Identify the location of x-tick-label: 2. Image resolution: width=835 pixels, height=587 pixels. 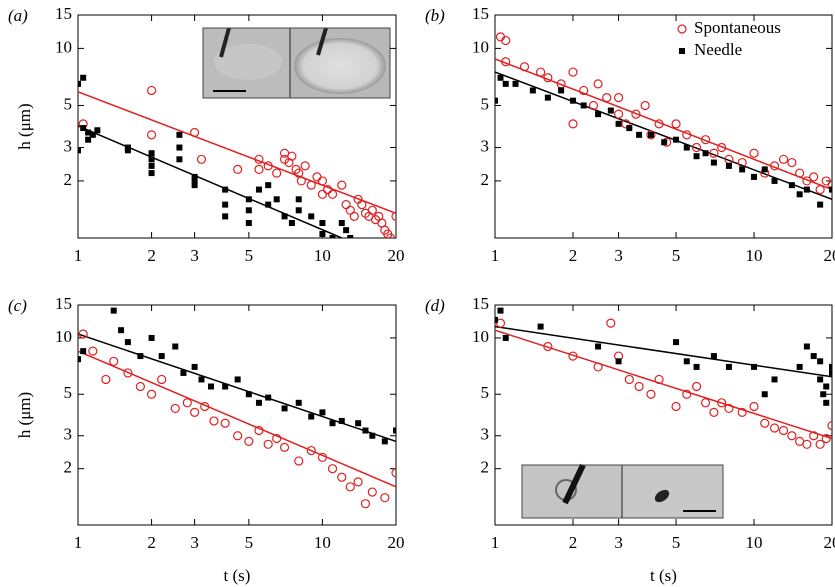
(573, 255).